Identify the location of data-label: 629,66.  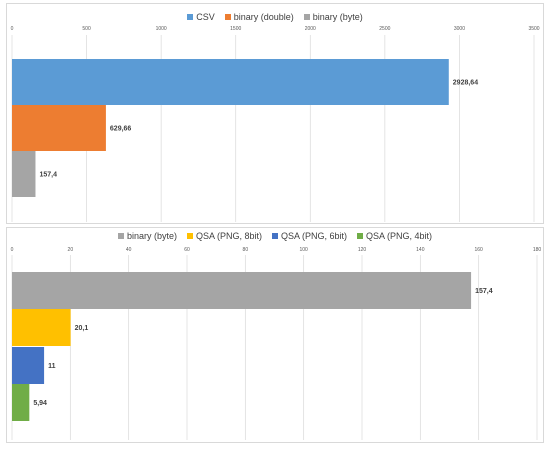
(121, 129).